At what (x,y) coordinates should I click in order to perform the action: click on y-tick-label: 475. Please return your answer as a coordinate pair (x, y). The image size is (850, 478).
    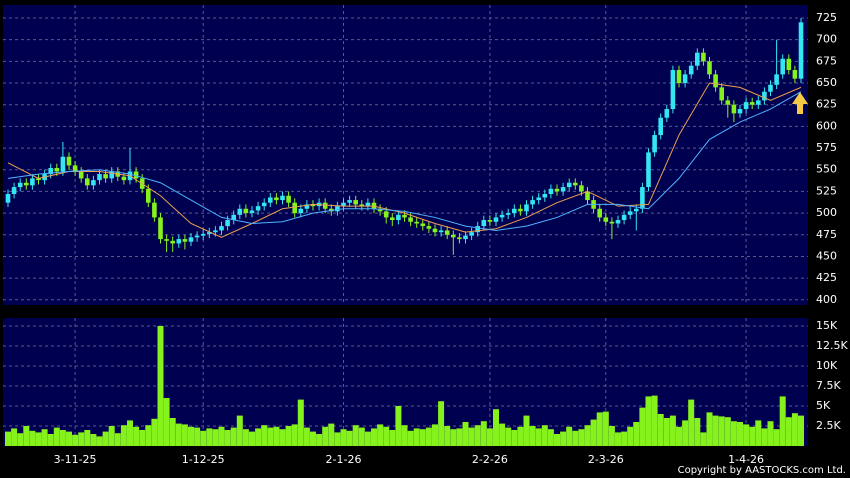
    Looking at the image, I should click on (826, 234).